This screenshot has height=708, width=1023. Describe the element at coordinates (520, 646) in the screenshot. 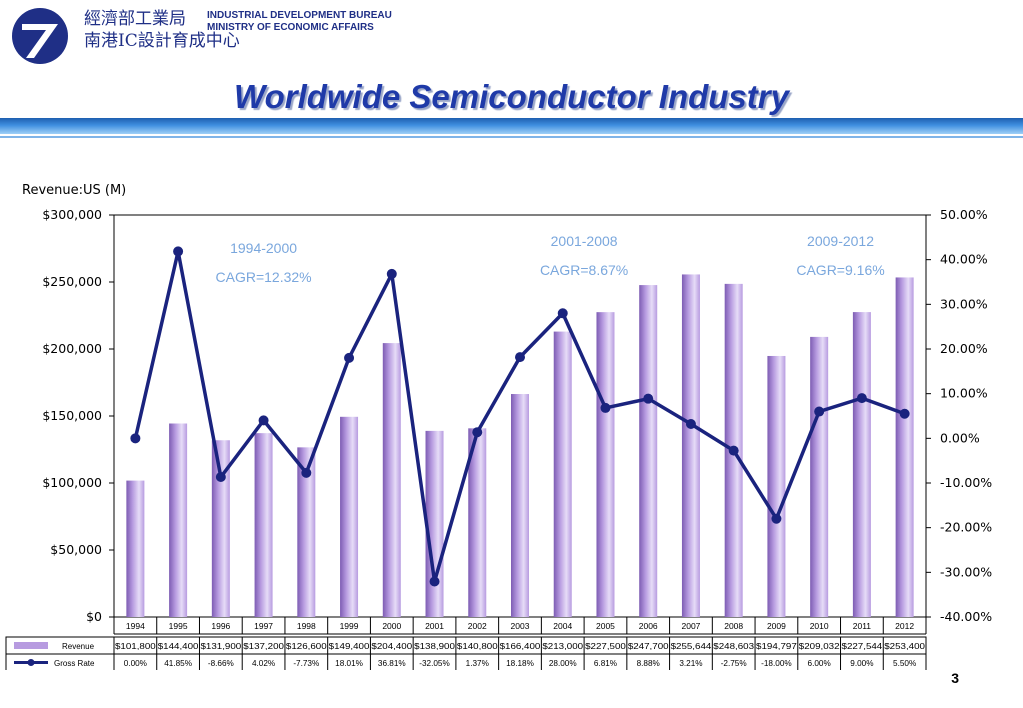

I see `data-label-revenue: $166,400` at that location.